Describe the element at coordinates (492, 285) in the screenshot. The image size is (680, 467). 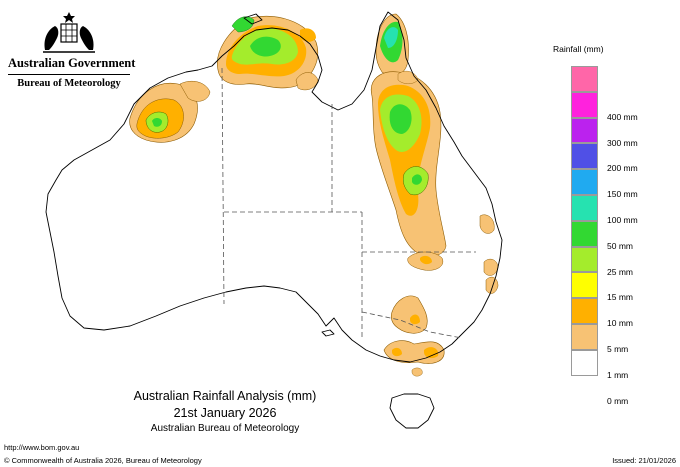
I see `rain-area-nsw-coast` at that location.